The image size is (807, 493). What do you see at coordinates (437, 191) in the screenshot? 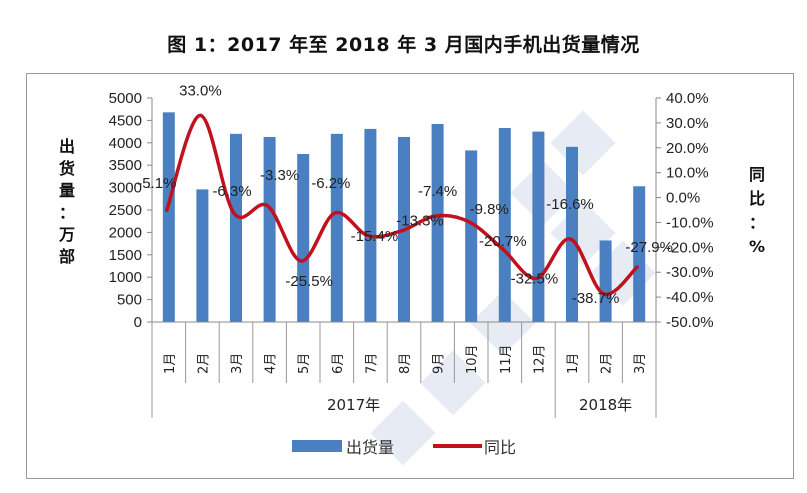
I see `data-label: -7.4%` at bounding box center [437, 191].